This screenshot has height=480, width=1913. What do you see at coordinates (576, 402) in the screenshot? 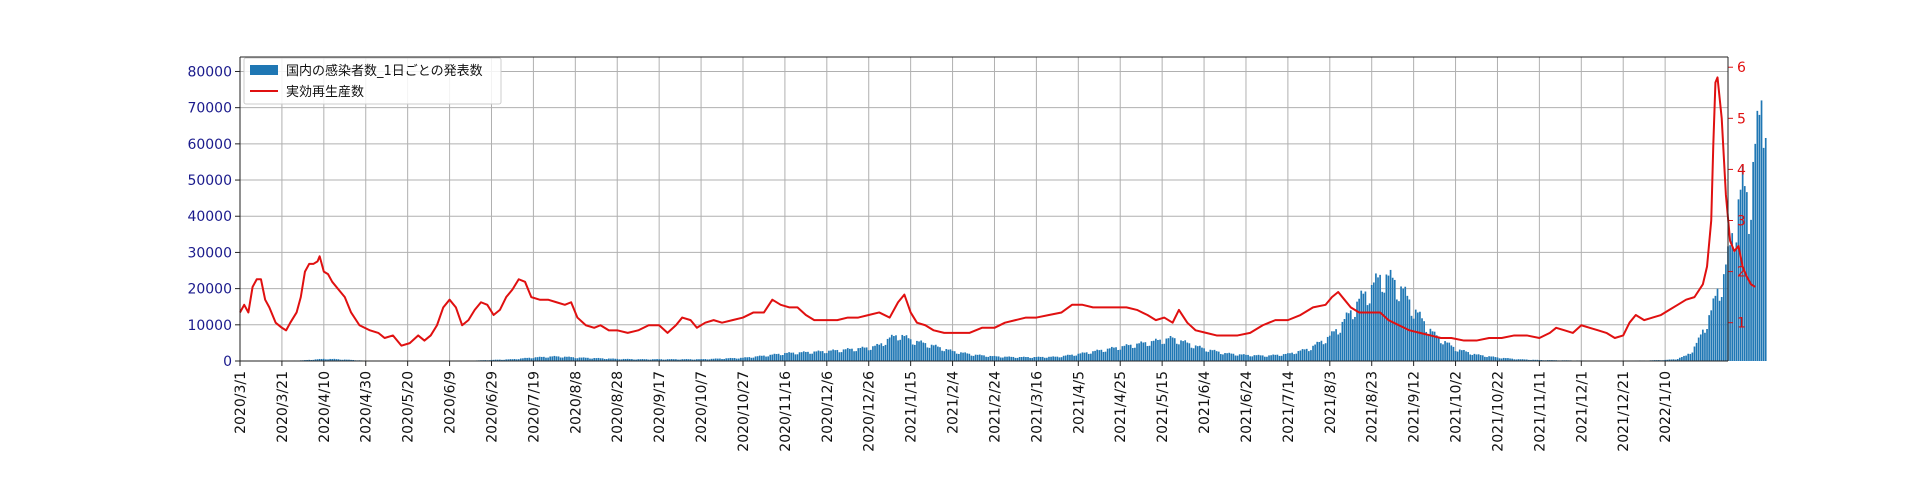
I see `x-tick-label: 2020/8/8` at bounding box center [576, 402].